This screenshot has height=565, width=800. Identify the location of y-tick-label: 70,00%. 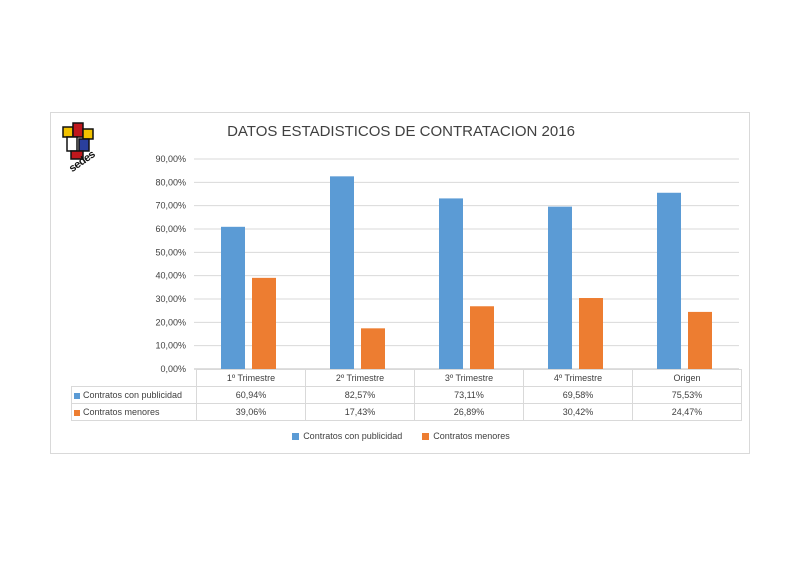
(170, 206).